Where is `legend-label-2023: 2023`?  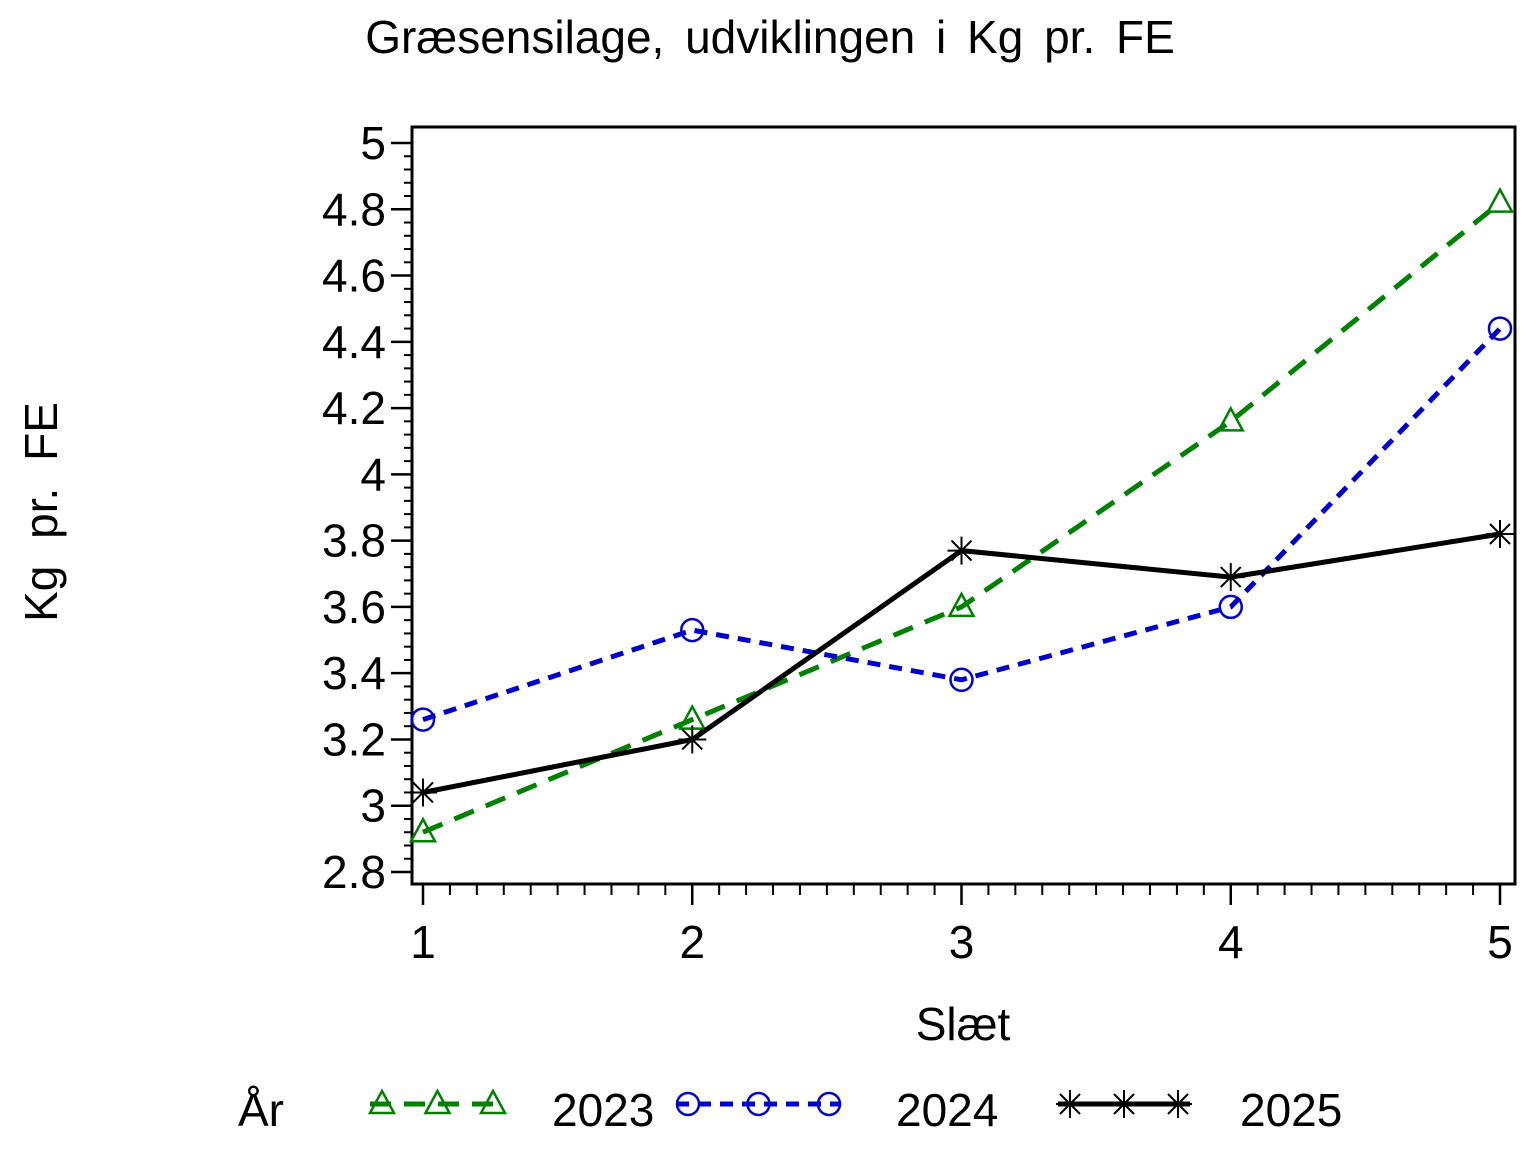
legend-label-2023: 2023 is located at coordinates (603, 1110).